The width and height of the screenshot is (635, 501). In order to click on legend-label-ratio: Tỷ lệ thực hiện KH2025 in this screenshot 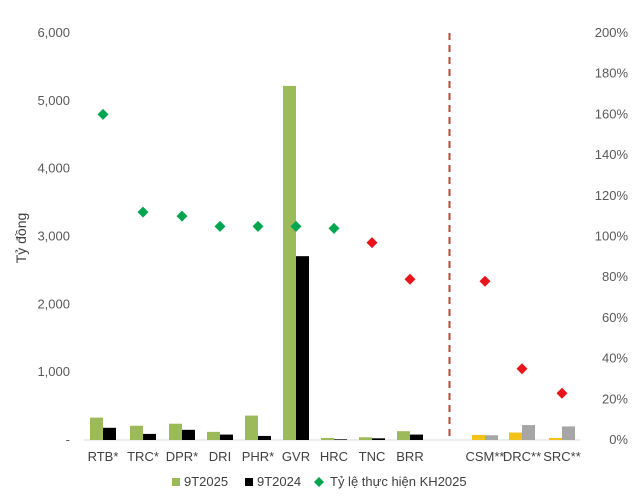, I will do `click(398, 481)`.